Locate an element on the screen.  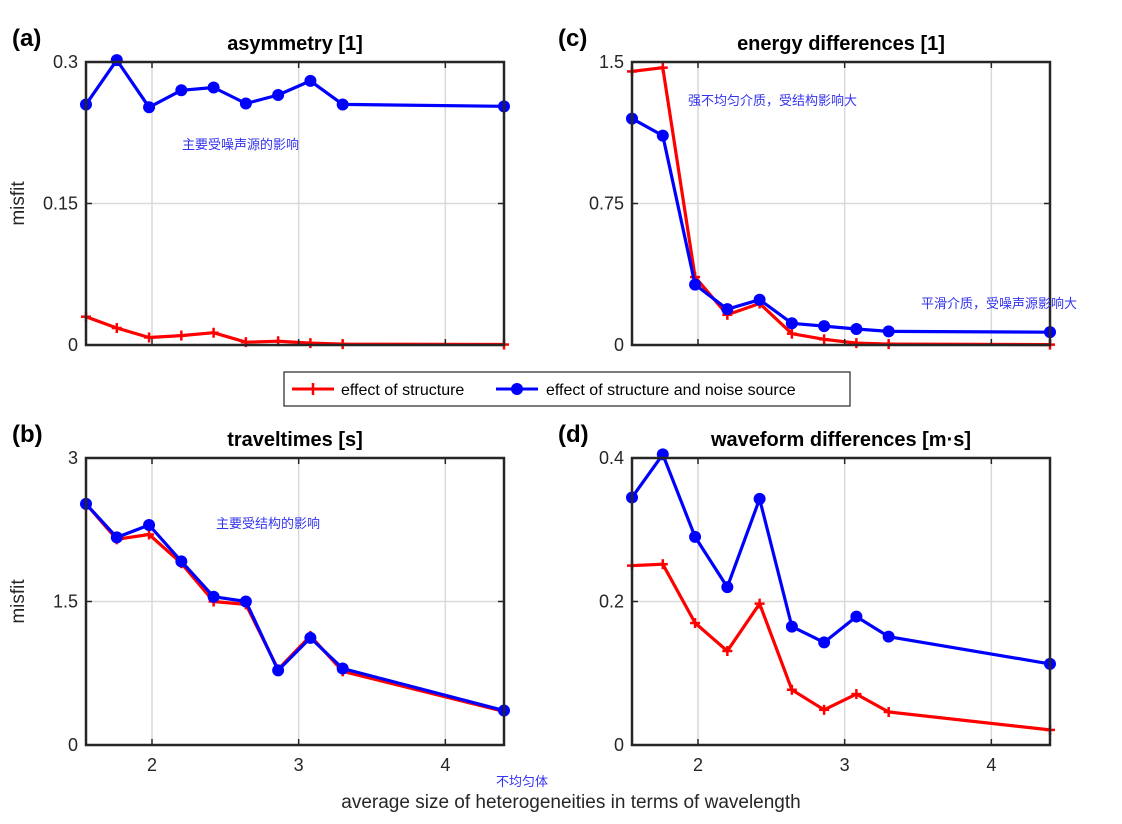
y-tick-label: 0.75 is located at coordinates (606, 204).